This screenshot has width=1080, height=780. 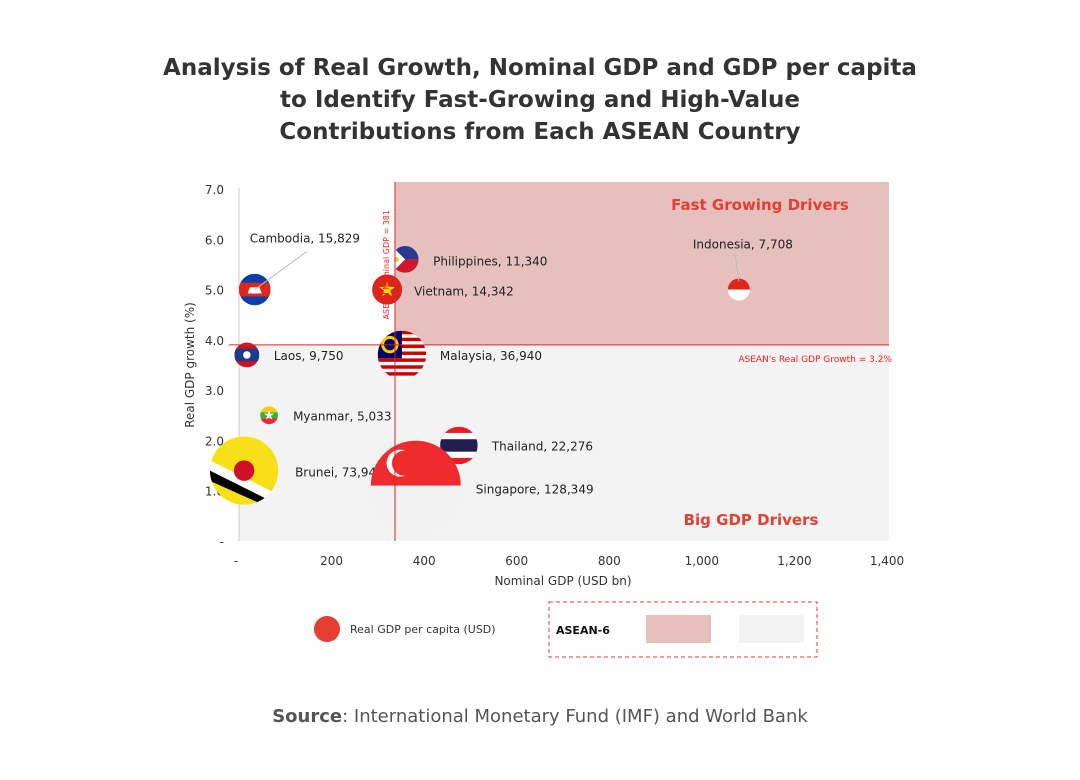 What do you see at coordinates (542, 446) in the screenshot?
I see `point-label: Thailand, 22,276` at bounding box center [542, 446].